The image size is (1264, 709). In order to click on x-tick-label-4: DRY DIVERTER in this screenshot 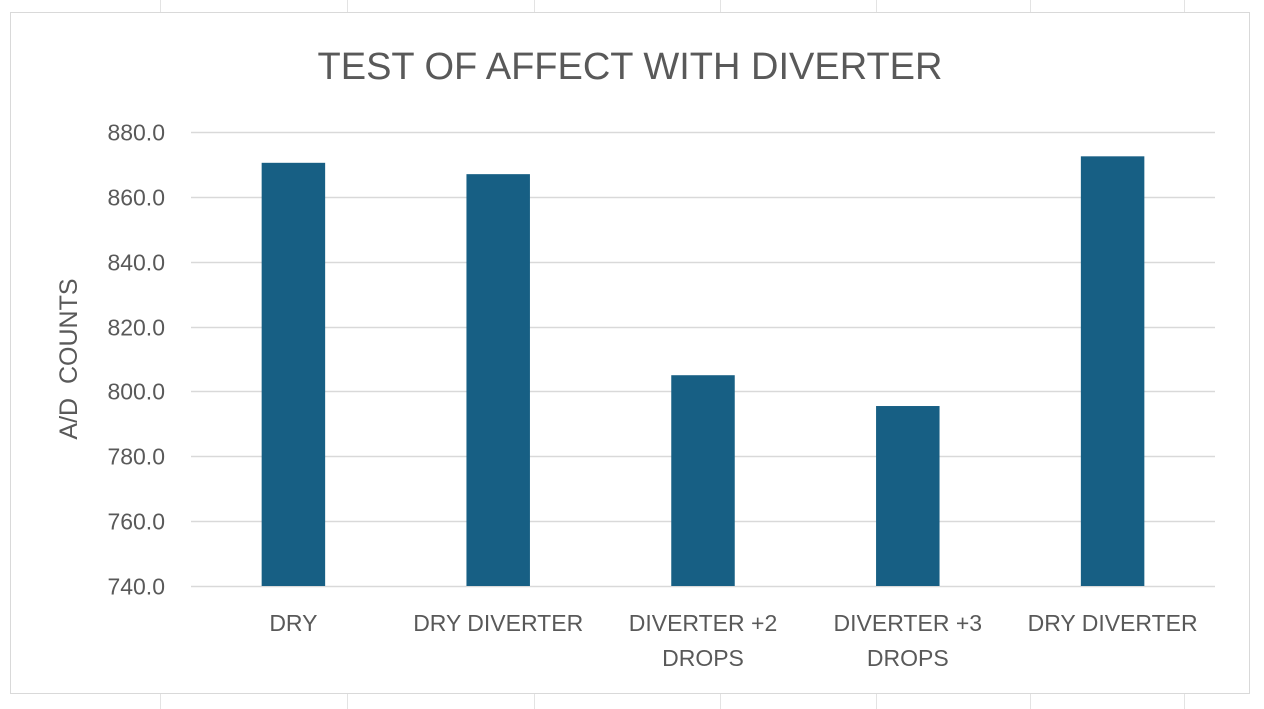, I will do `click(1113, 623)`.